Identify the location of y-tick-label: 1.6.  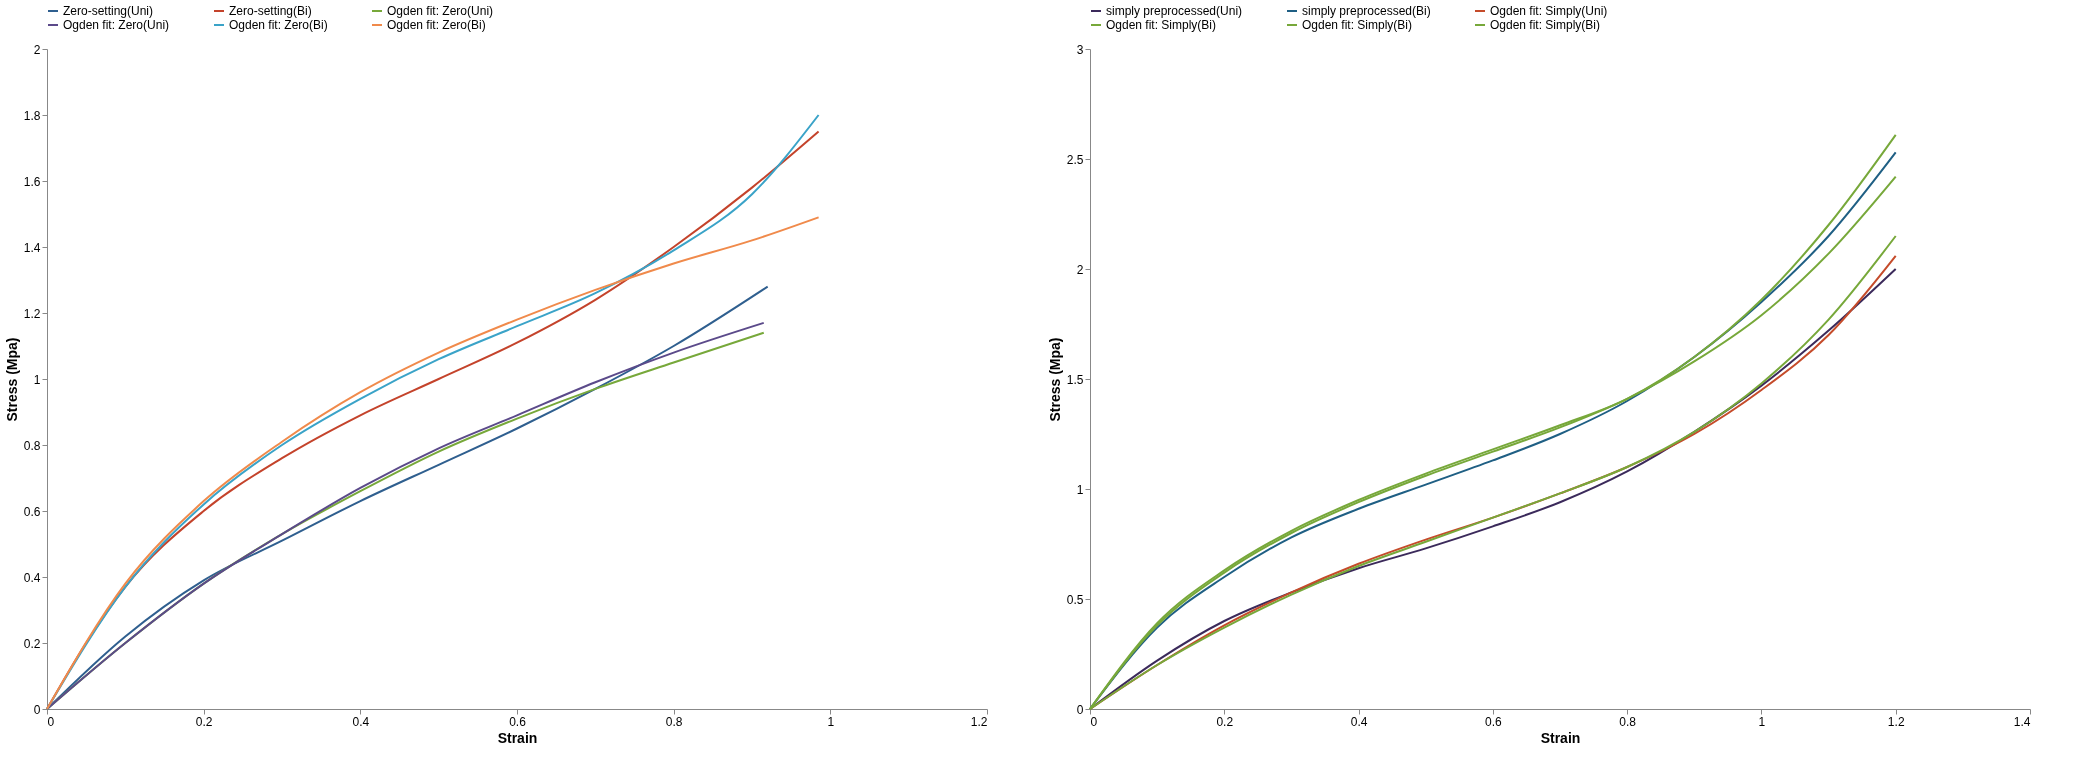
(32, 181).